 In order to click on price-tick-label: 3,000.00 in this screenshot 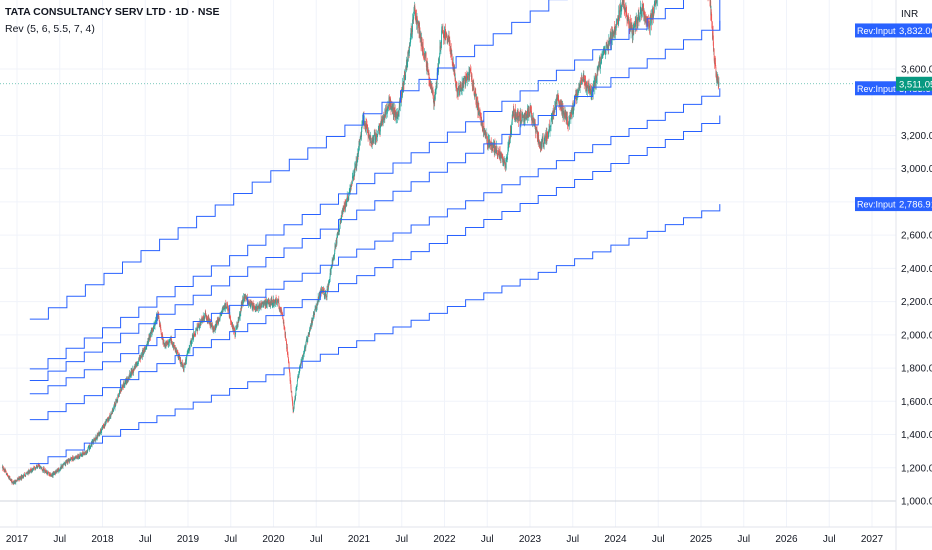, I will do `click(916, 169)`.